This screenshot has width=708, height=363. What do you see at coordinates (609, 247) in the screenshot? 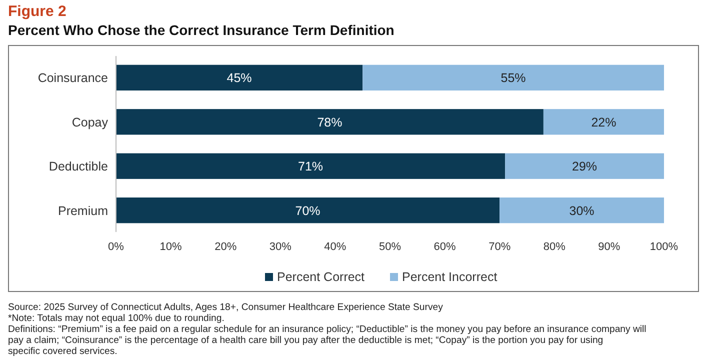
I see `x-tick-label: 90%` at bounding box center [609, 247].